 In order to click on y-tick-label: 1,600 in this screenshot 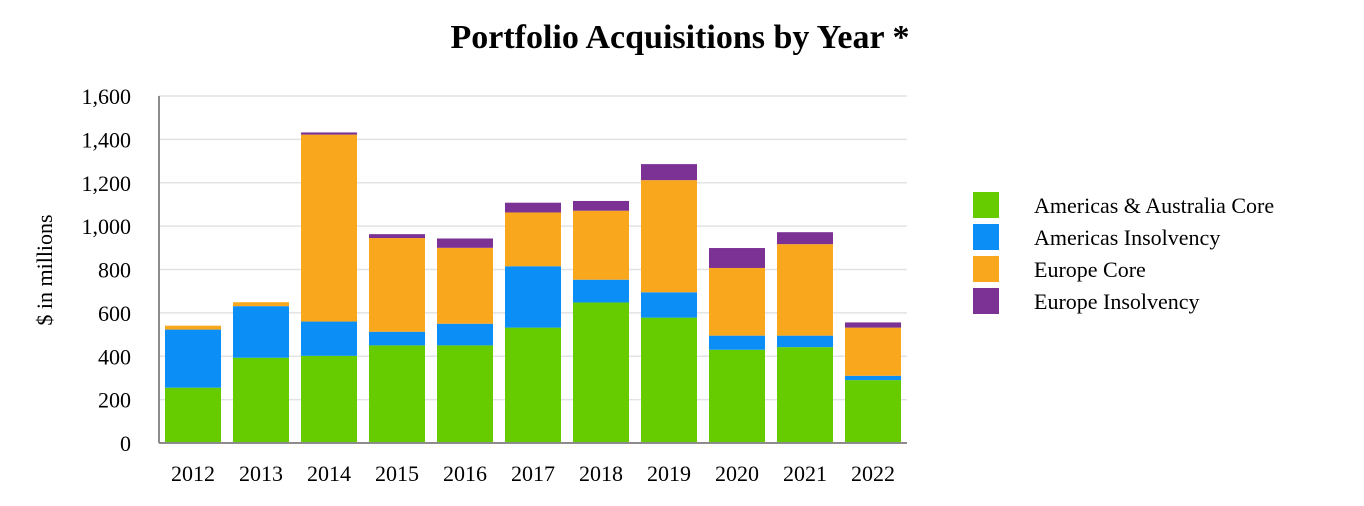, I will do `click(107, 96)`.